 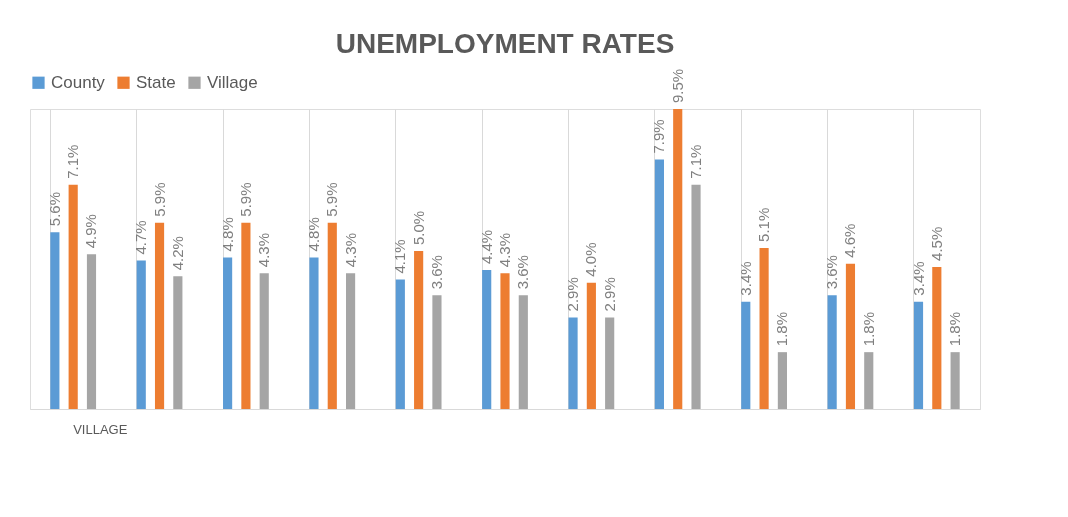 I want to click on legend-label: County, so click(x=78, y=82).